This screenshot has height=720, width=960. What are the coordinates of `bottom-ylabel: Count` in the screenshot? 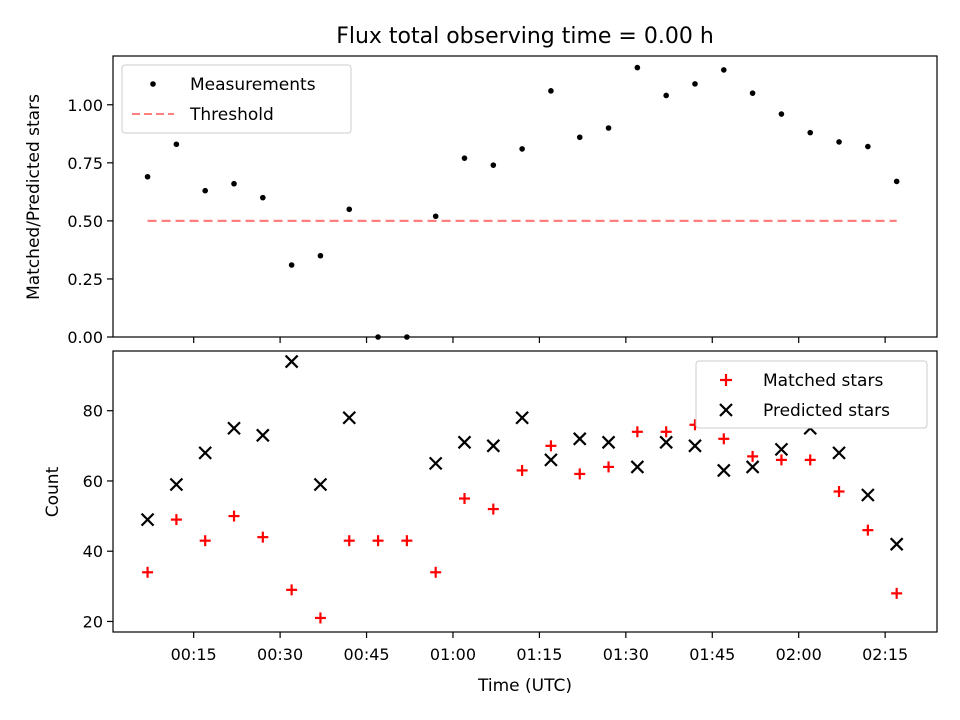 It's located at (53, 491).